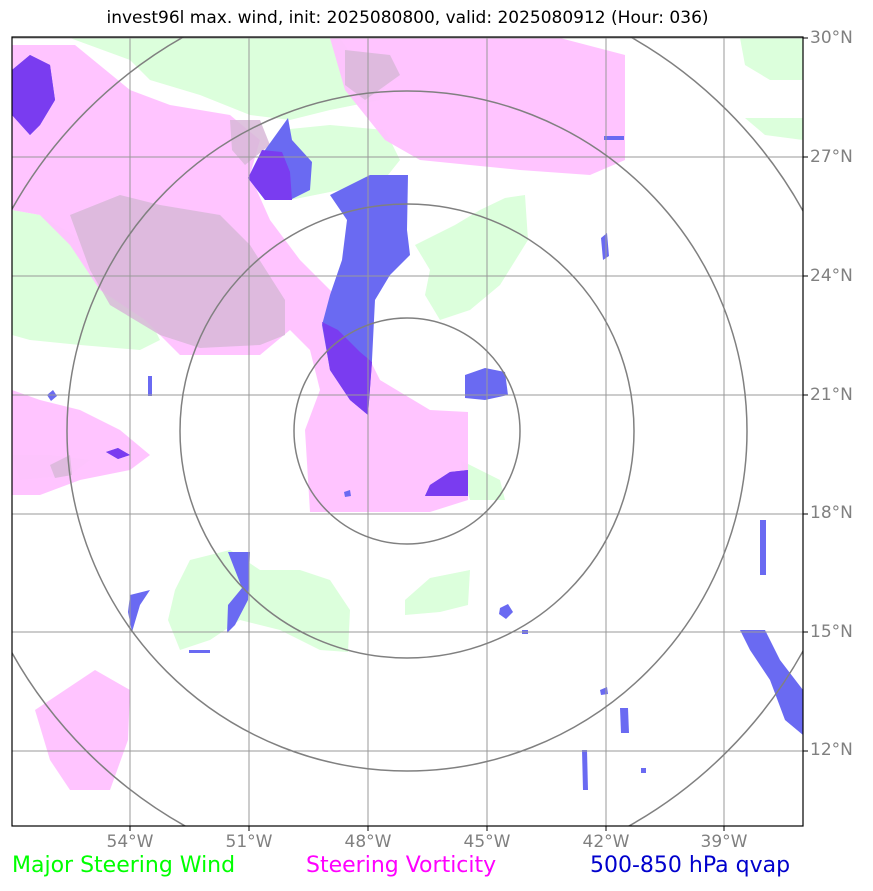  Describe the element at coordinates (130, 842) in the screenshot. I see `lon-label-54w: 54°W` at that location.